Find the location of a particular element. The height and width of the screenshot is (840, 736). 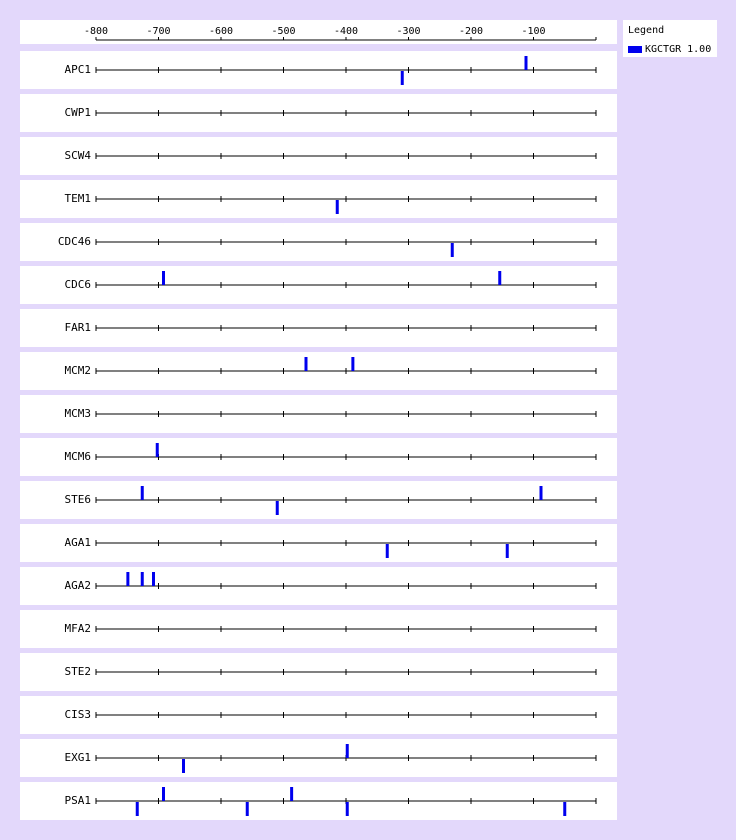

gene-label: FAR1 is located at coordinates (78, 327).